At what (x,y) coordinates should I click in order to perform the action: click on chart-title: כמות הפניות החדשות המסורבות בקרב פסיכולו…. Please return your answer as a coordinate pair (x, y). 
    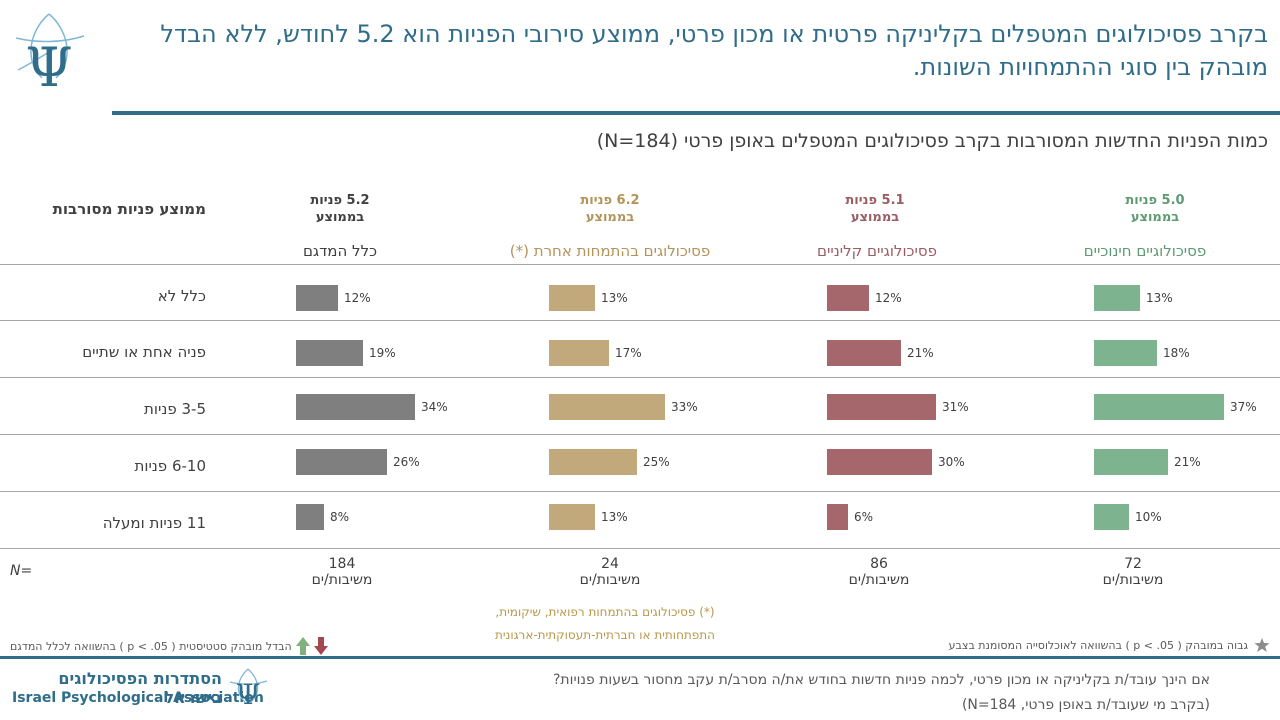
    Looking at the image, I should click on (932, 141).